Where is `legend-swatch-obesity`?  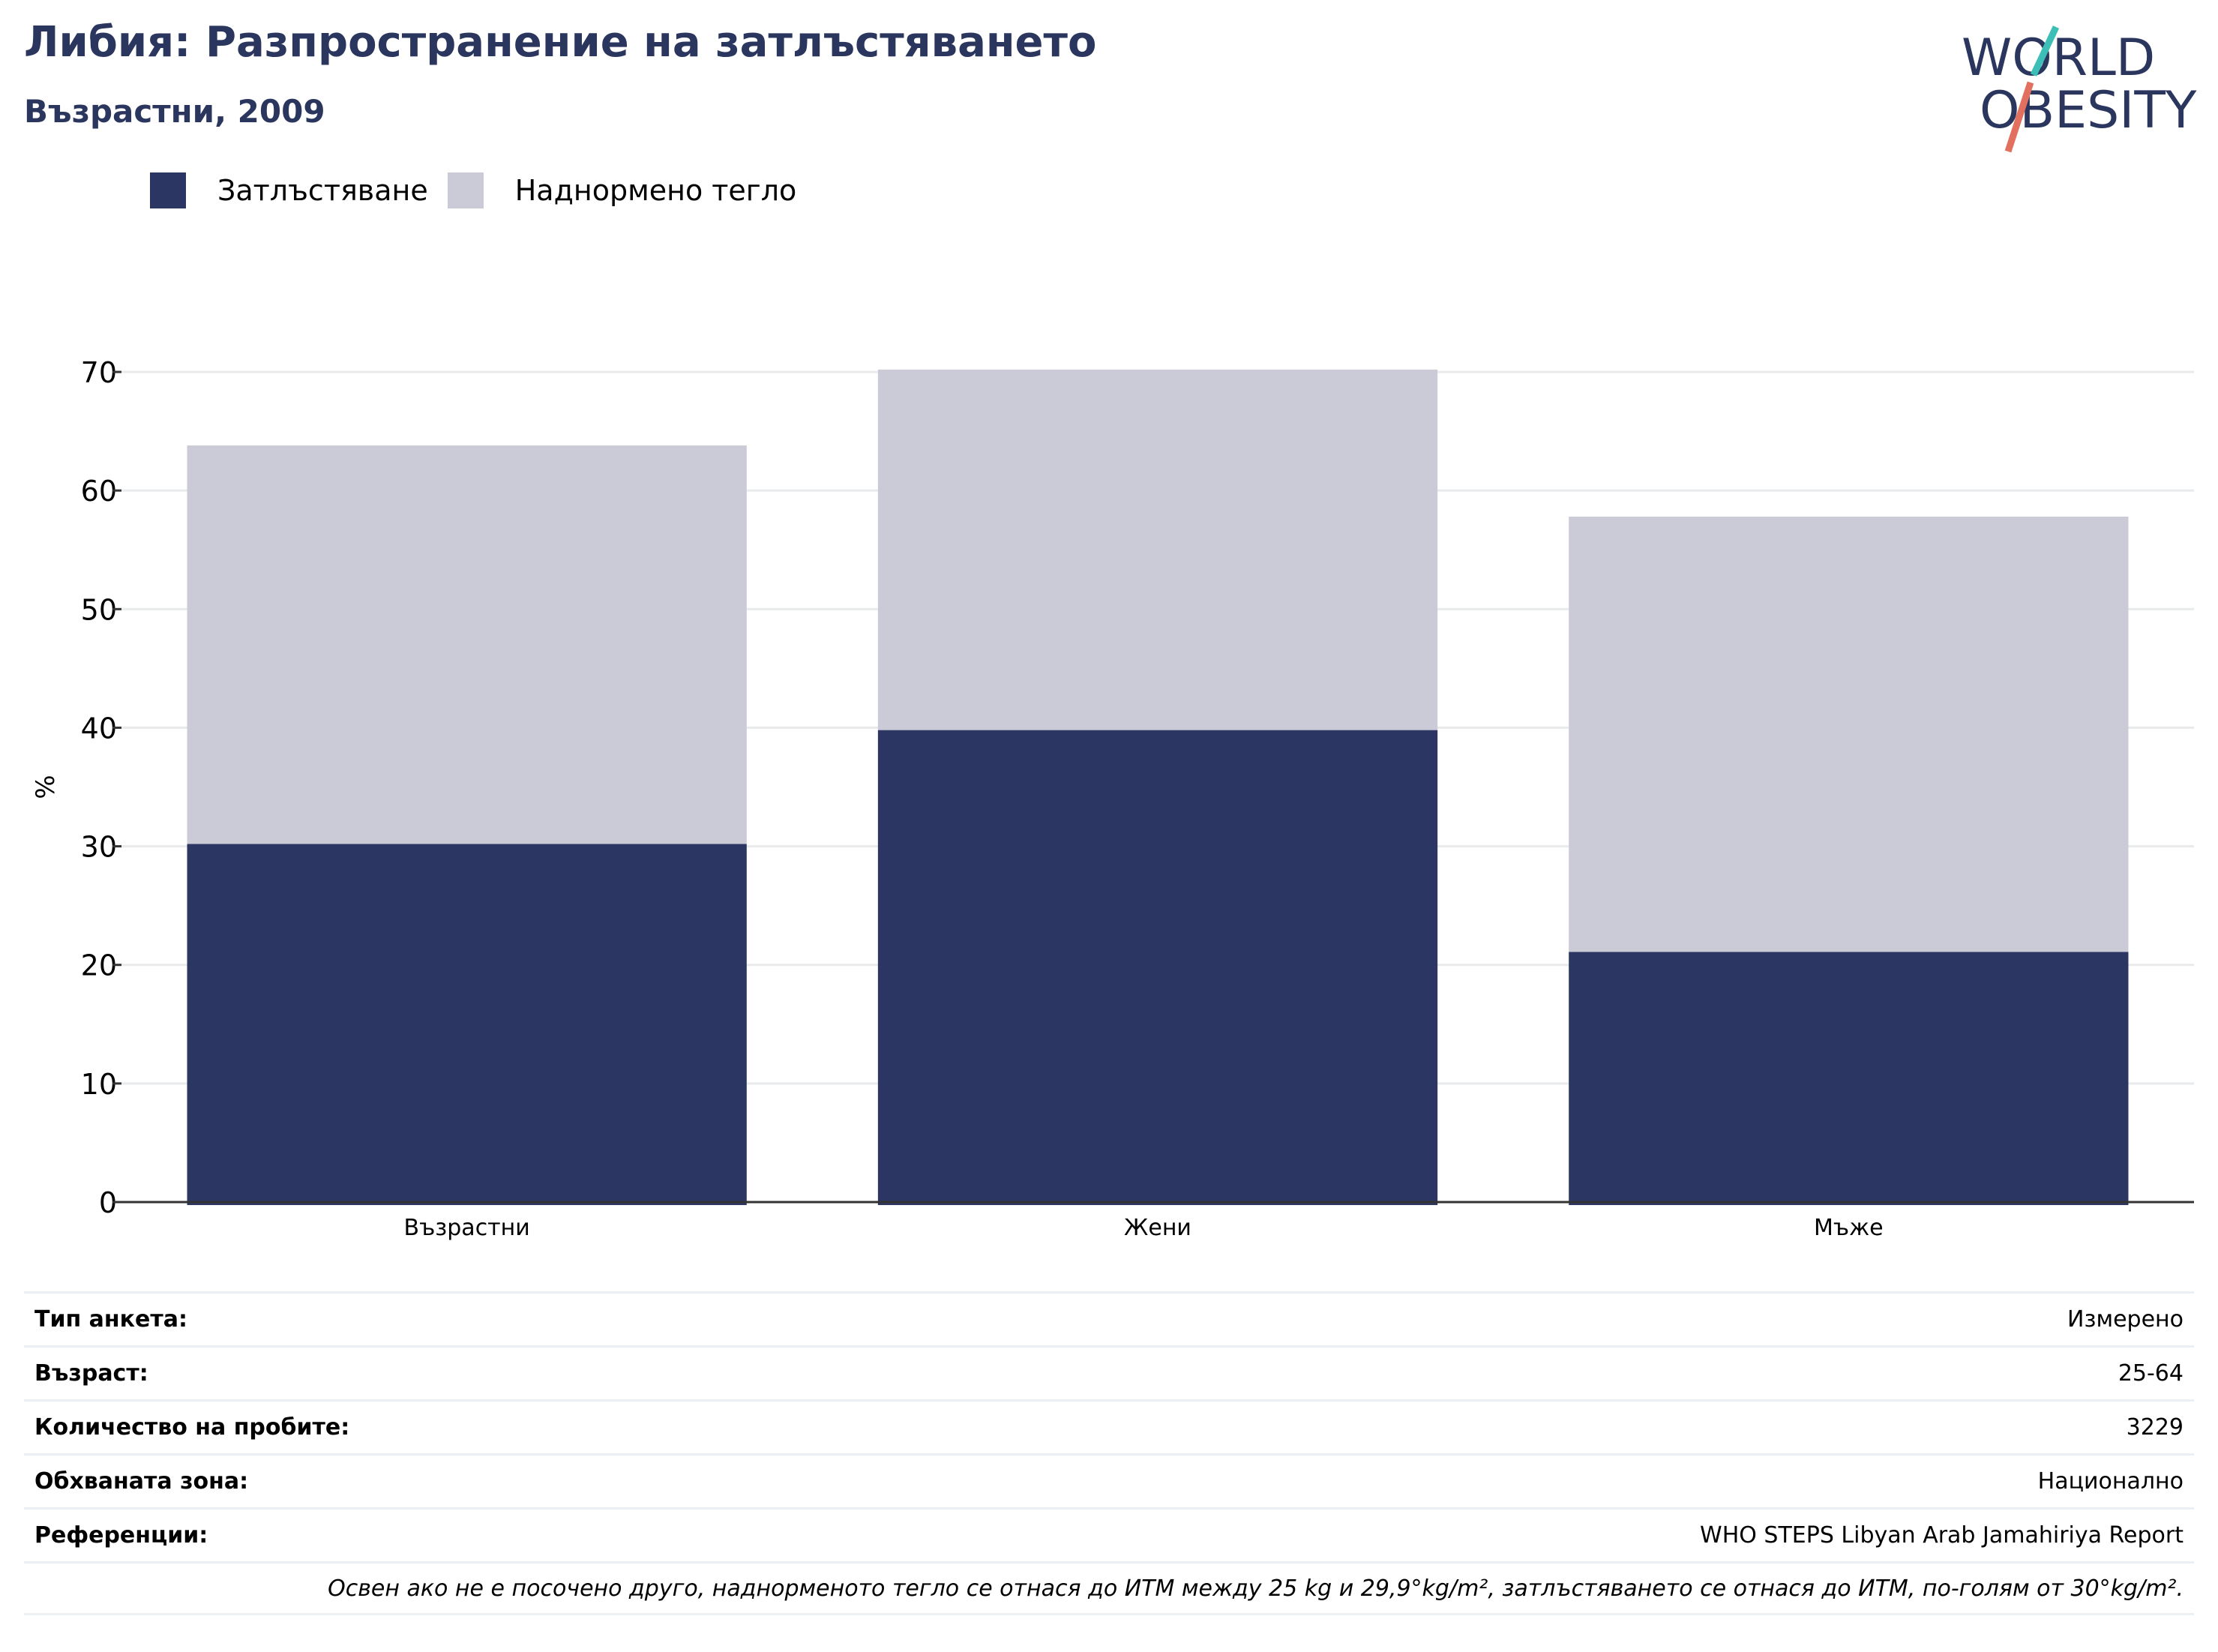 legend-swatch-obesity is located at coordinates (168, 190).